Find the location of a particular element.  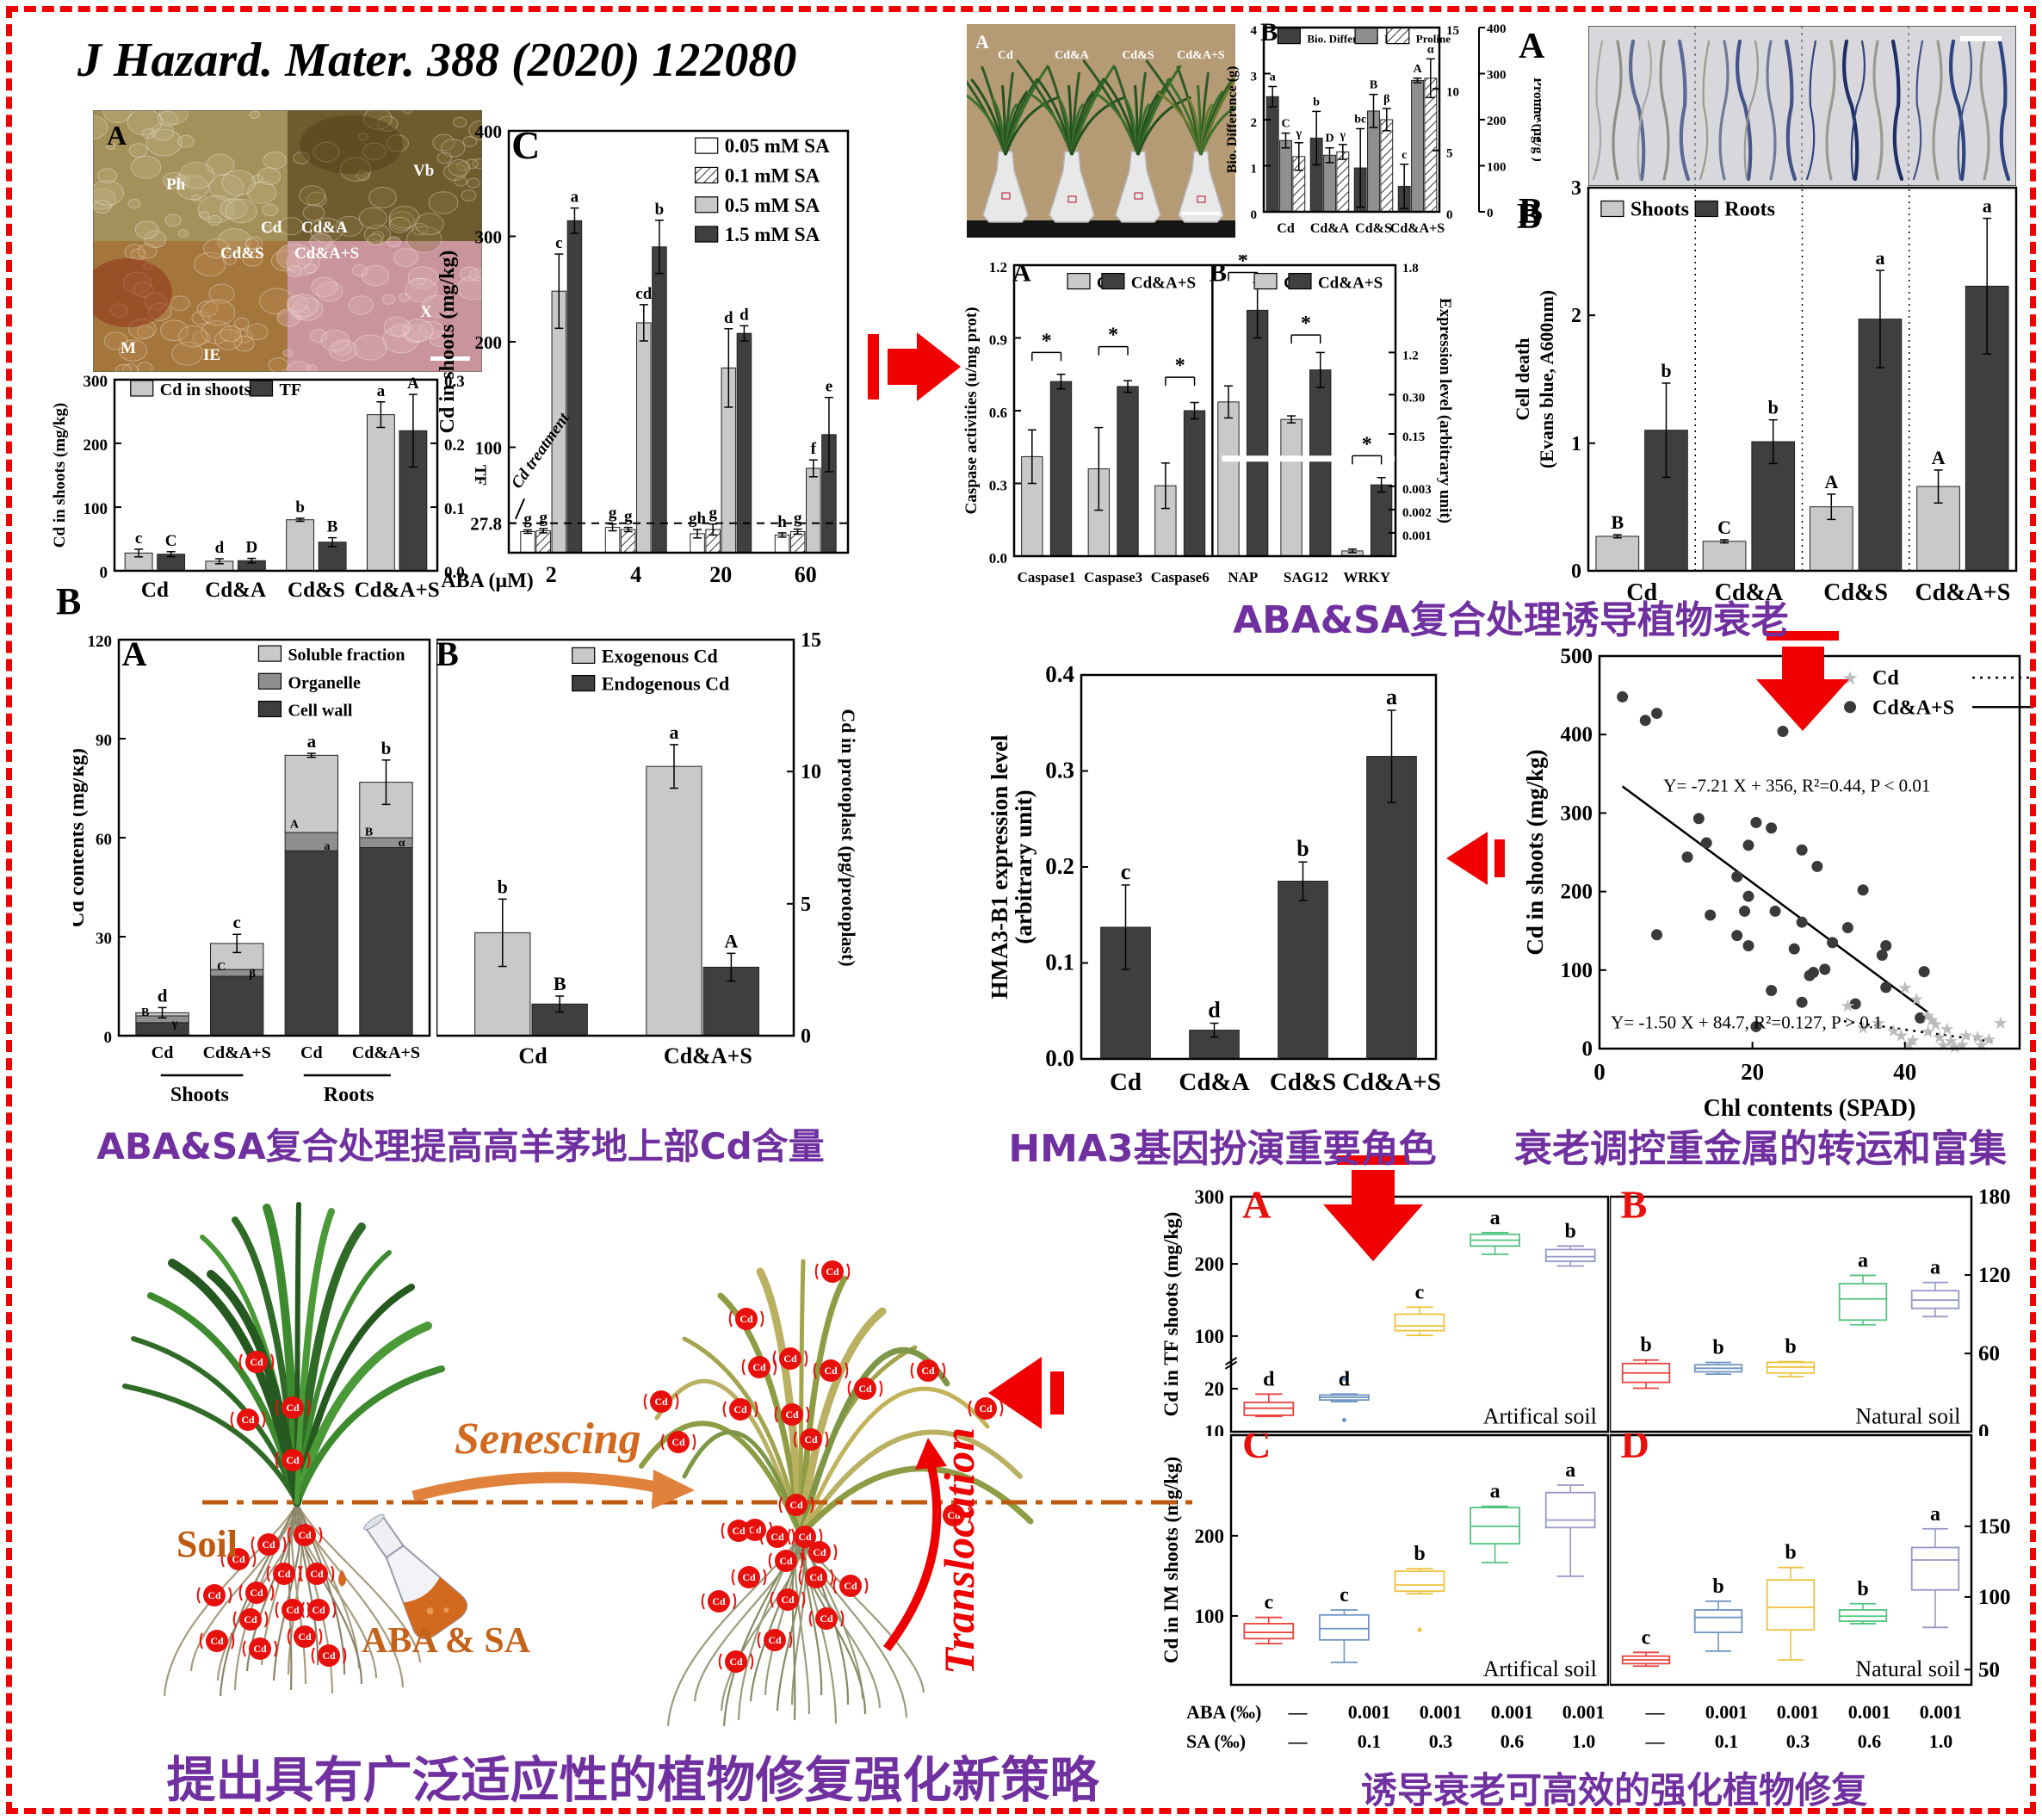

svg-text: 60 is located at coordinates (806, 574).